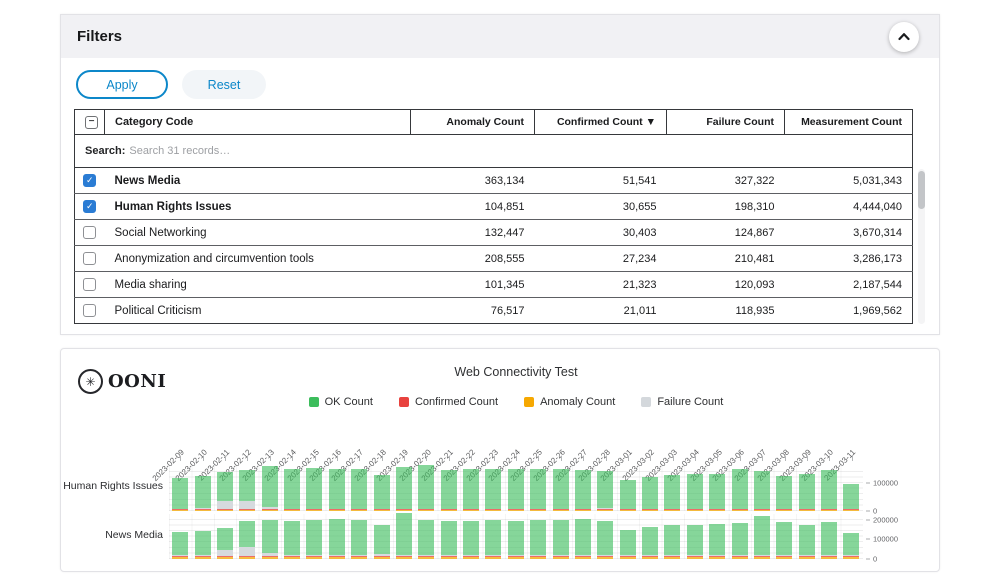 Image resolution: width=1000 pixels, height=576 pixels. I want to click on legend-item: Anomaly Count, so click(569, 402).